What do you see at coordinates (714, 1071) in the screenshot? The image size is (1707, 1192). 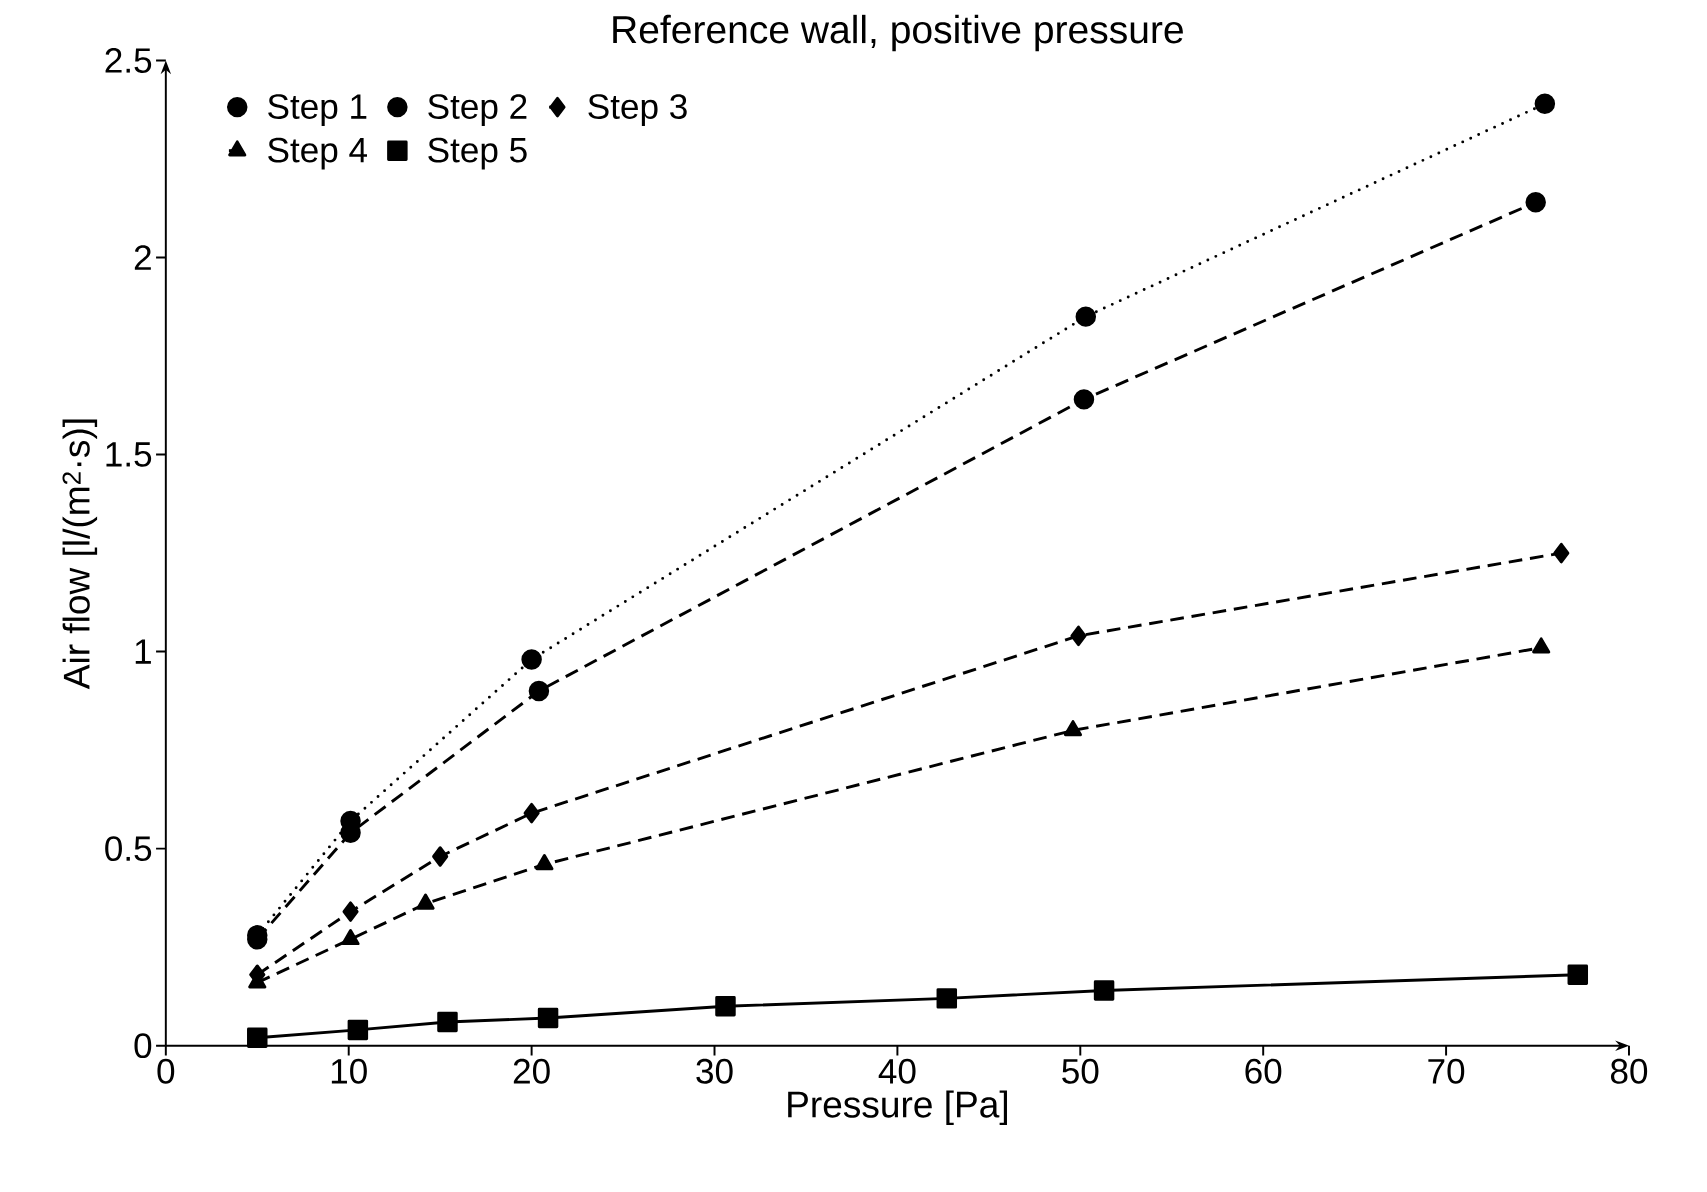 I see `x-tick-label: 30` at bounding box center [714, 1071].